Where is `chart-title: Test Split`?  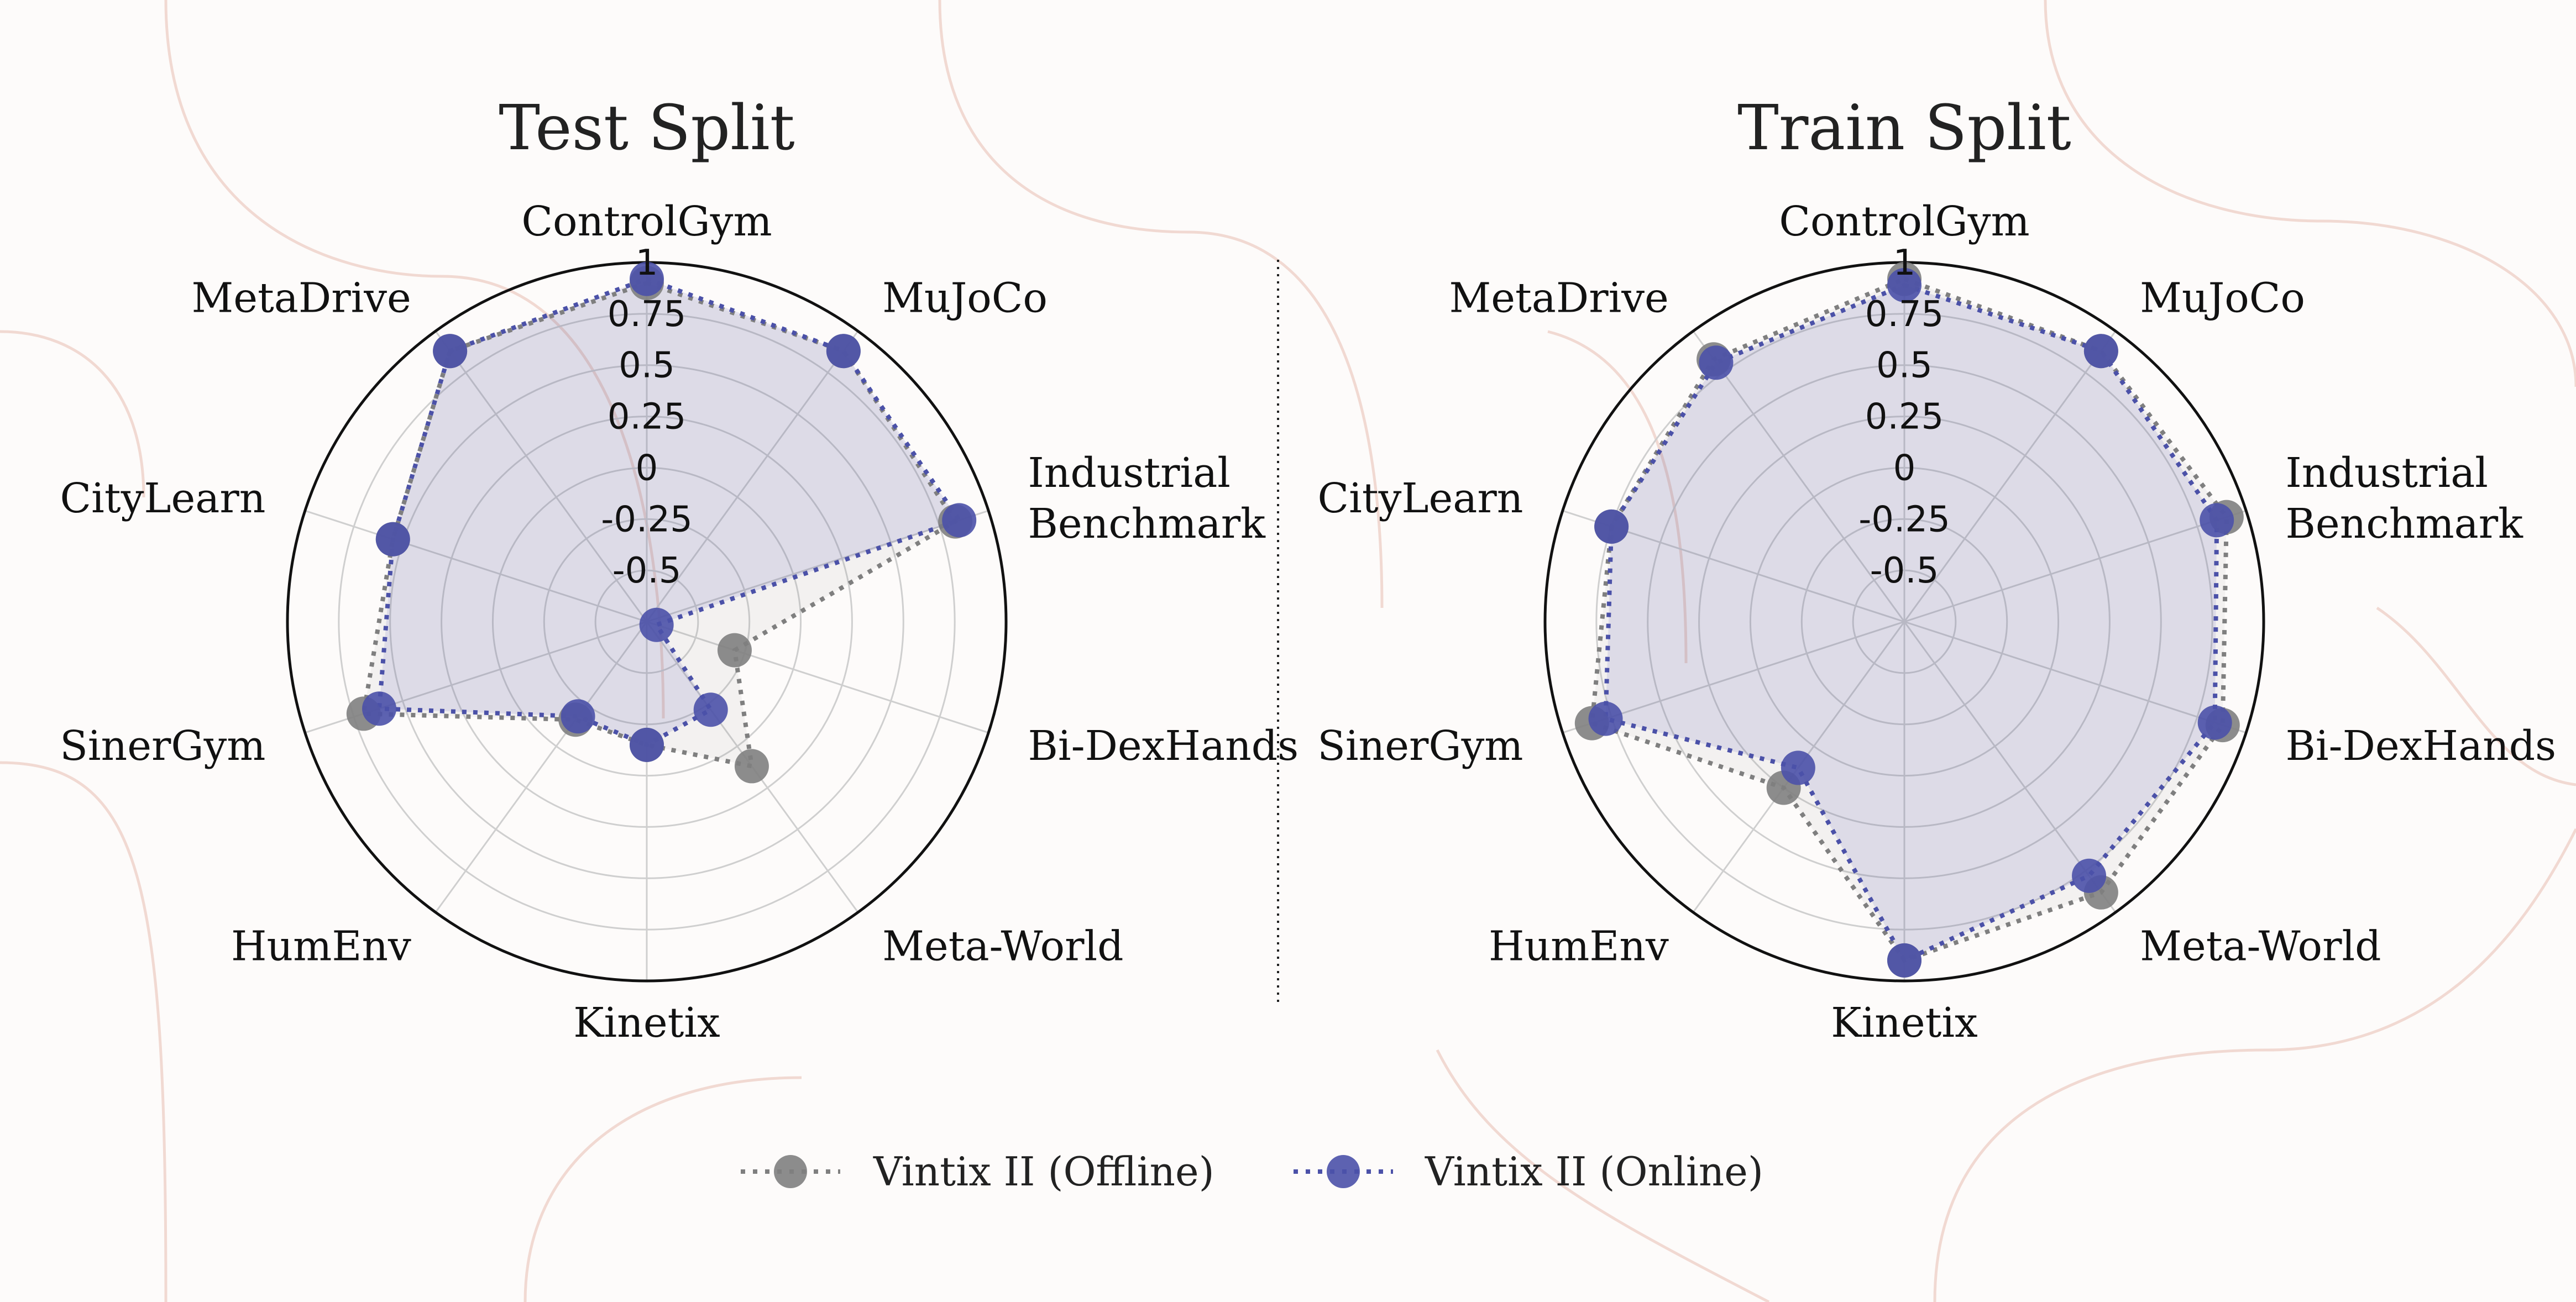
chart-title: Test Split is located at coordinates (646, 128).